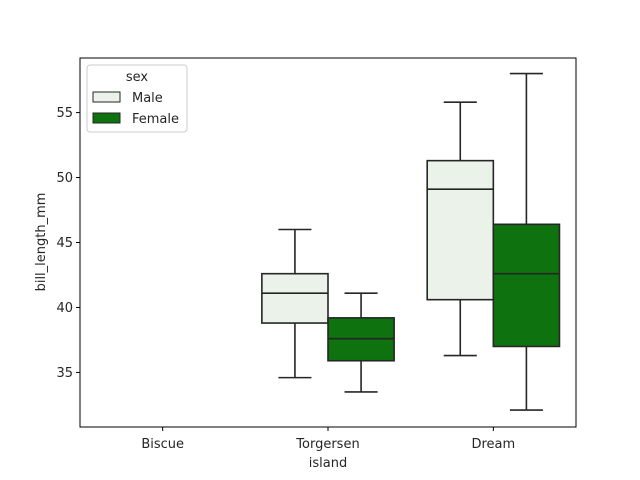  What do you see at coordinates (64, 243) in the screenshot?
I see `y-tick-label: 45` at bounding box center [64, 243].